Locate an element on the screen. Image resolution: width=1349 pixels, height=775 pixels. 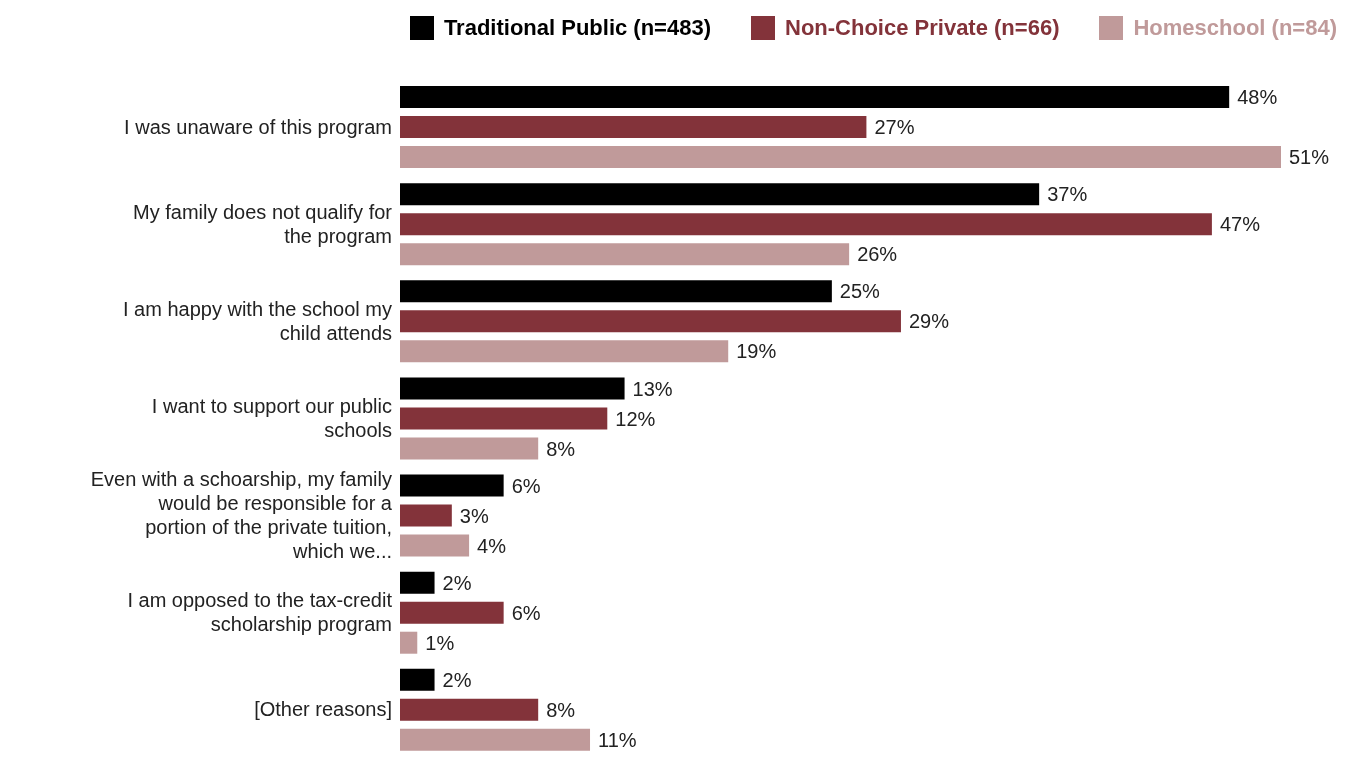
data-label: 11% is located at coordinates (617, 739).